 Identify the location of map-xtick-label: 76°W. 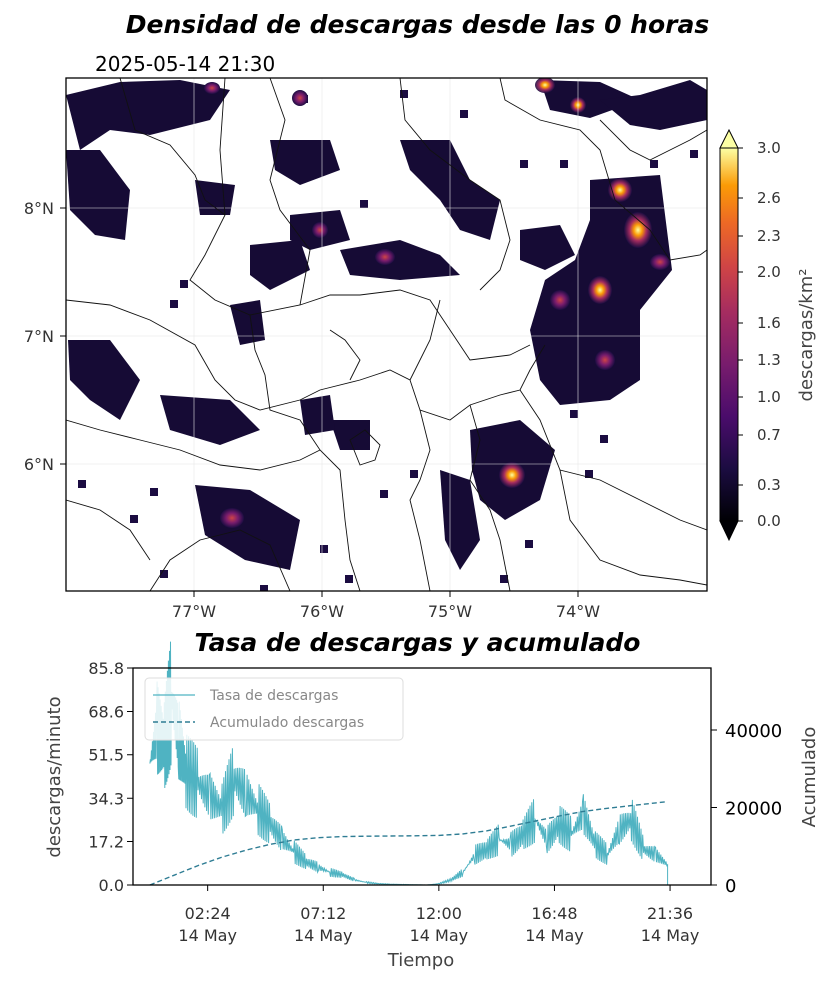
(322, 611).